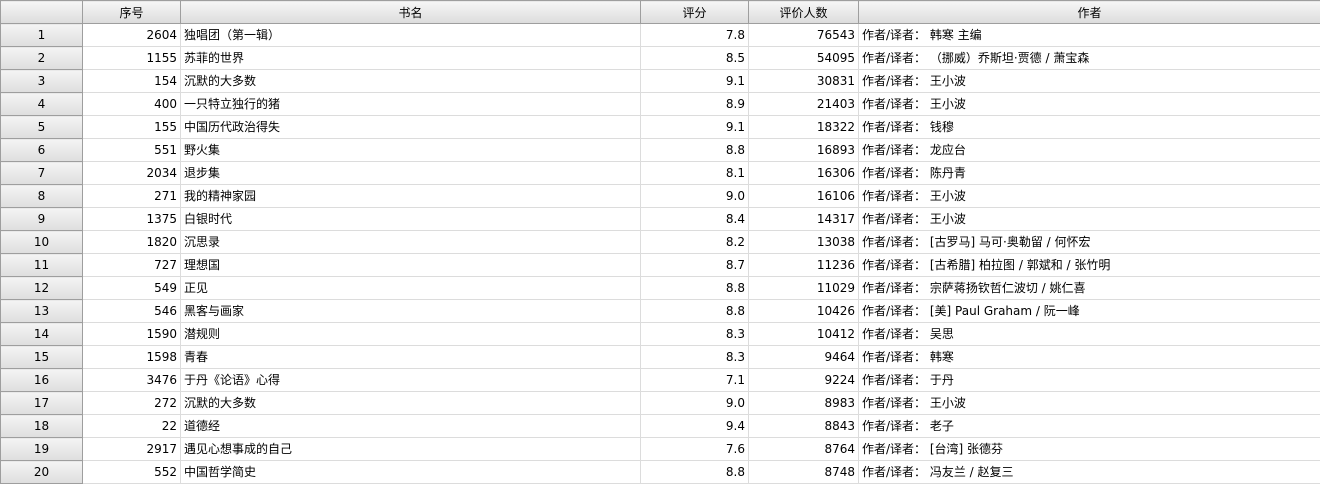  I want to click on cell-score: 8.5, so click(694, 58).